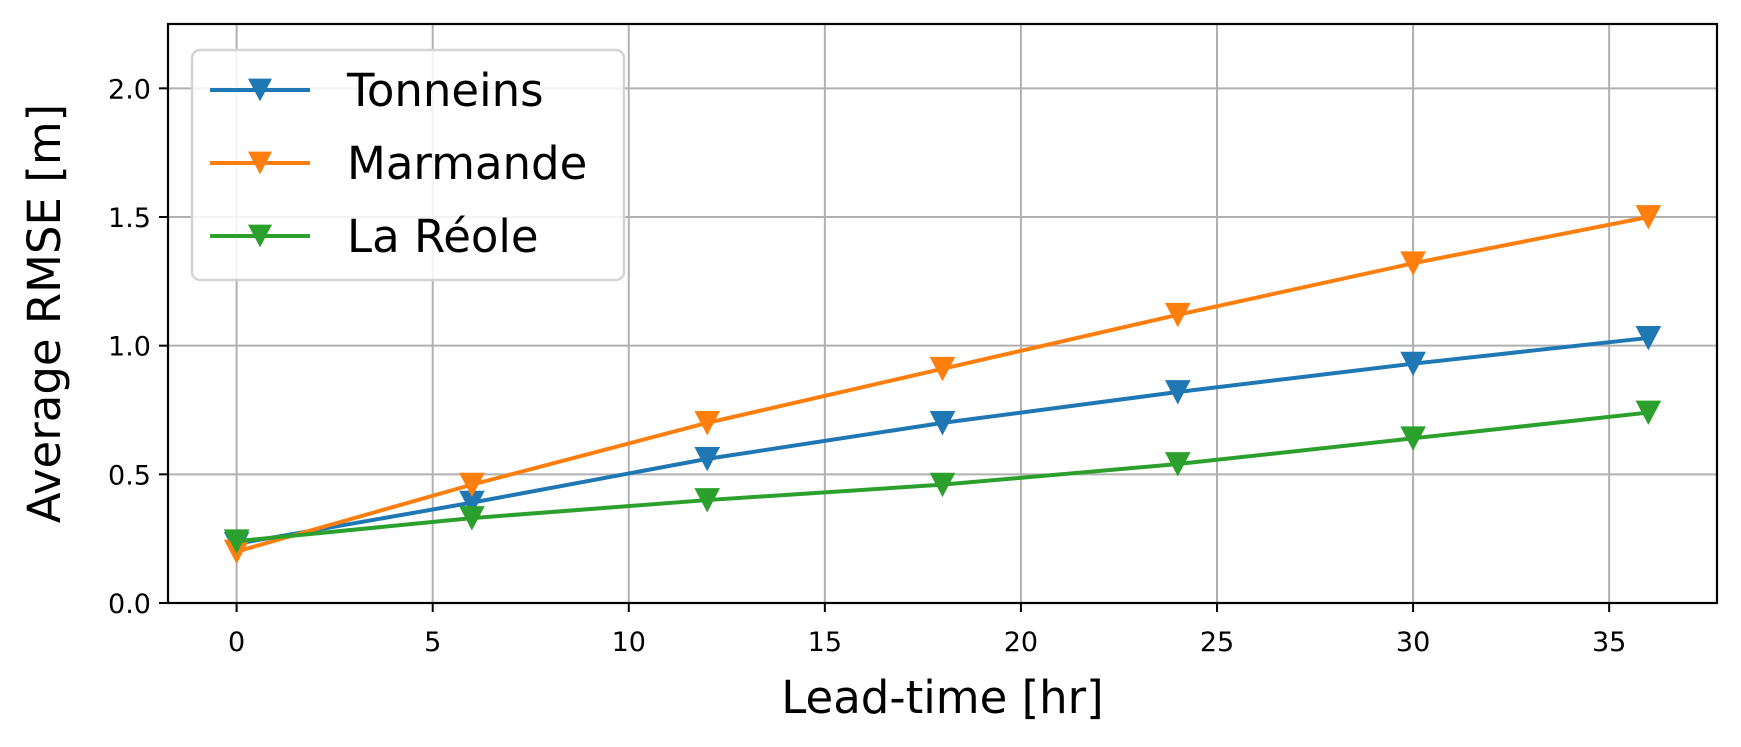  Describe the element at coordinates (445, 90) in the screenshot. I see `legend-label: Tonneins` at that location.